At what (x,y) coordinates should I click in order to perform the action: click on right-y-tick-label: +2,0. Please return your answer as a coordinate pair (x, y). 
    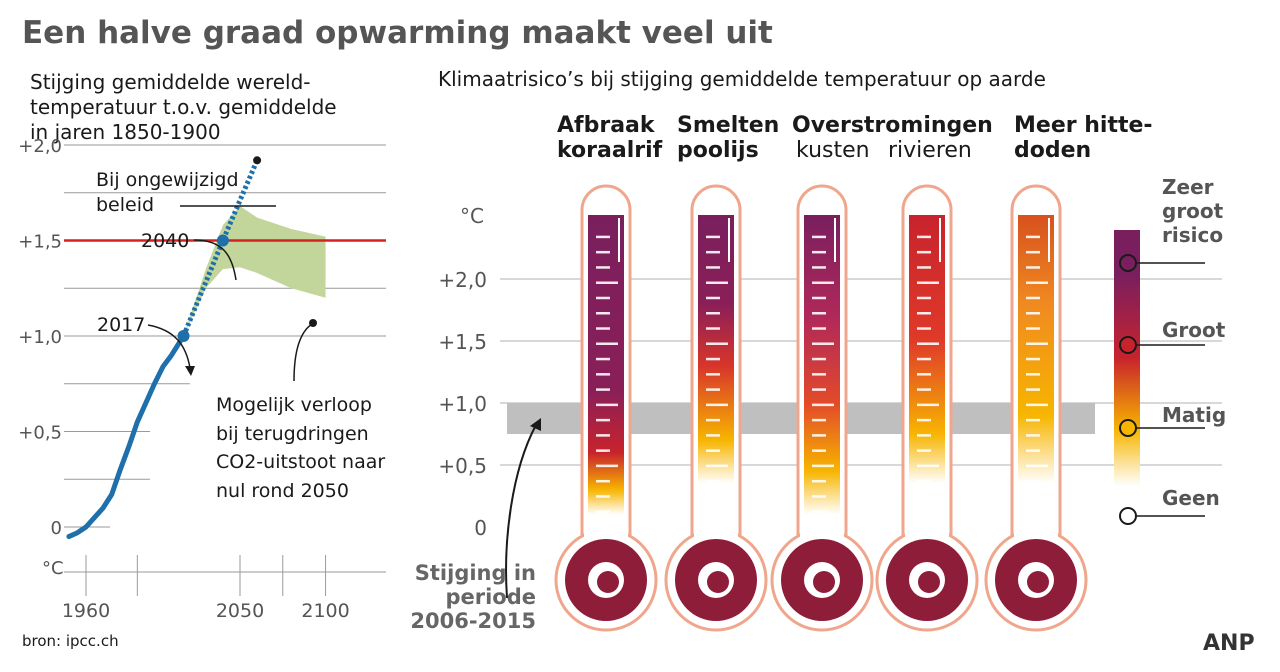
    Looking at the image, I should click on (462, 280).